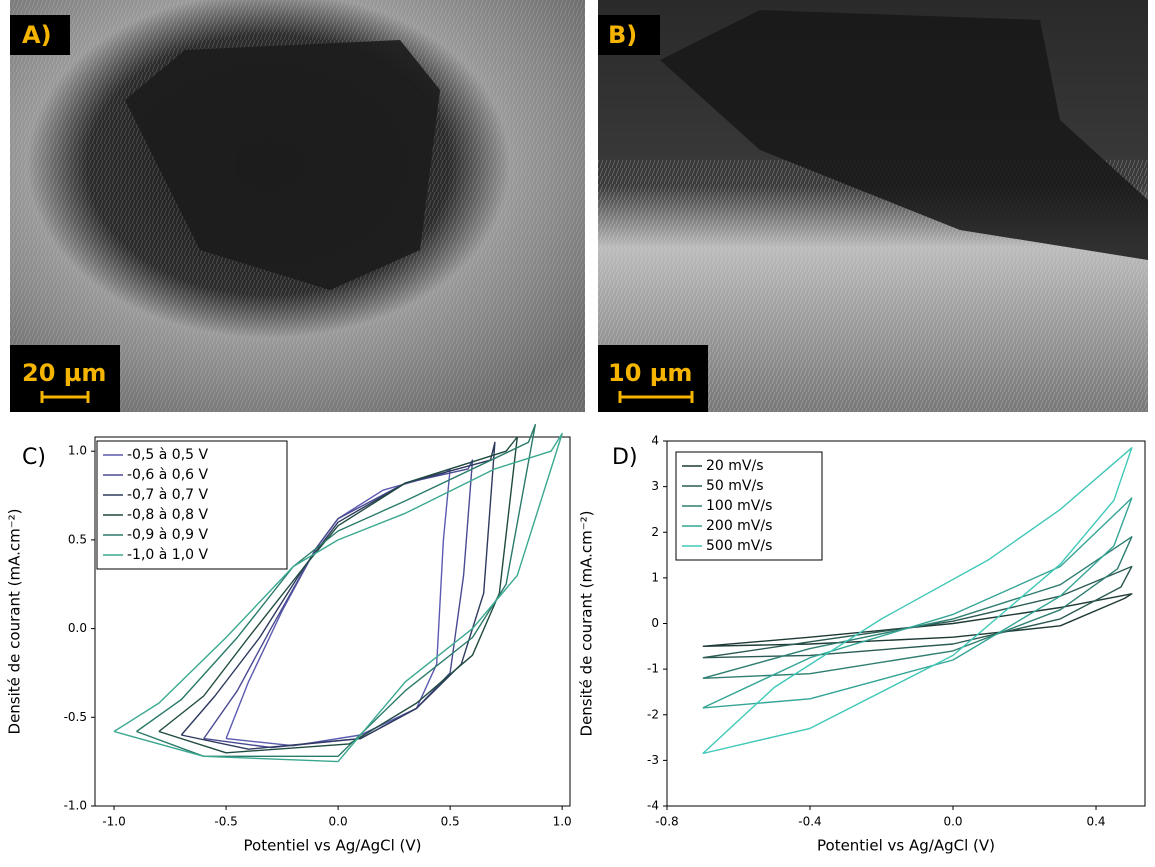 The width and height of the screenshot is (1155, 867). I want to click on y-tick-label: 1, so click(655, 577).